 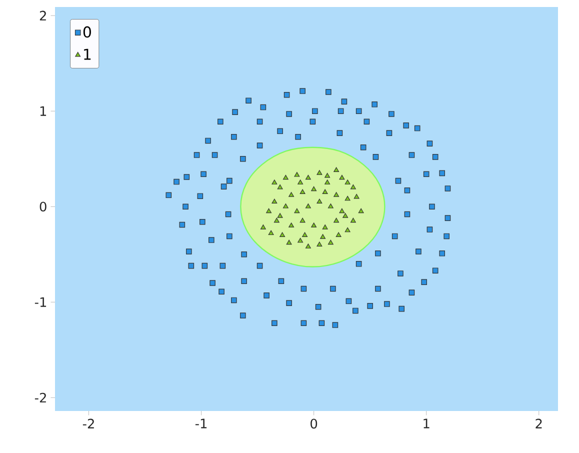 I want to click on y-tick-label: -1, so click(x=40, y=302).